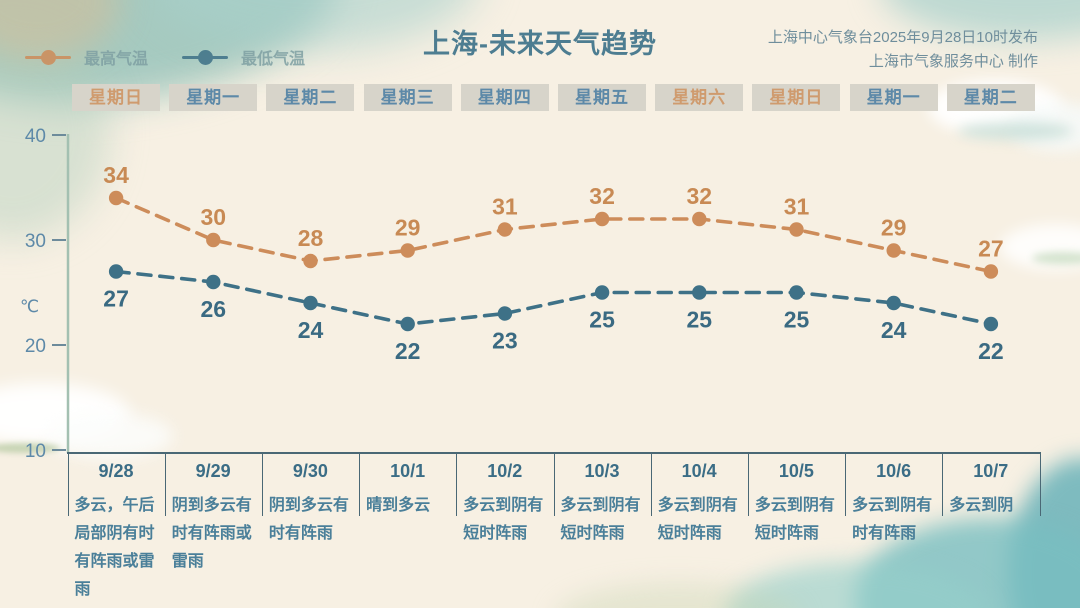 This screenshot has width=1080, height=608. What do you see at coordinates (408, 471) in the screenshot?
I see `forecast-date: 10/1` at bounding box center [408, 471].